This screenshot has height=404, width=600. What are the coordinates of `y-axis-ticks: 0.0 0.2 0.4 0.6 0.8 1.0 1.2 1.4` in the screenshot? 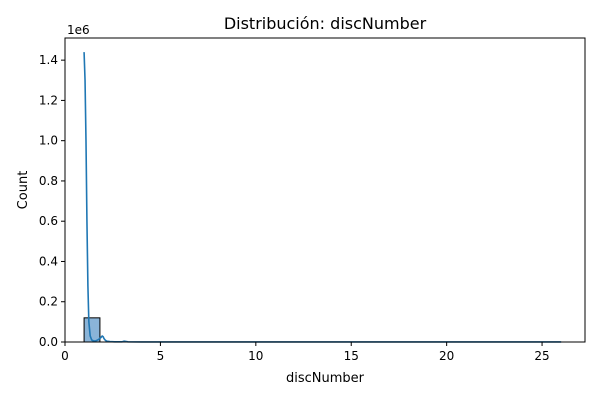 It's located at (52, 201).